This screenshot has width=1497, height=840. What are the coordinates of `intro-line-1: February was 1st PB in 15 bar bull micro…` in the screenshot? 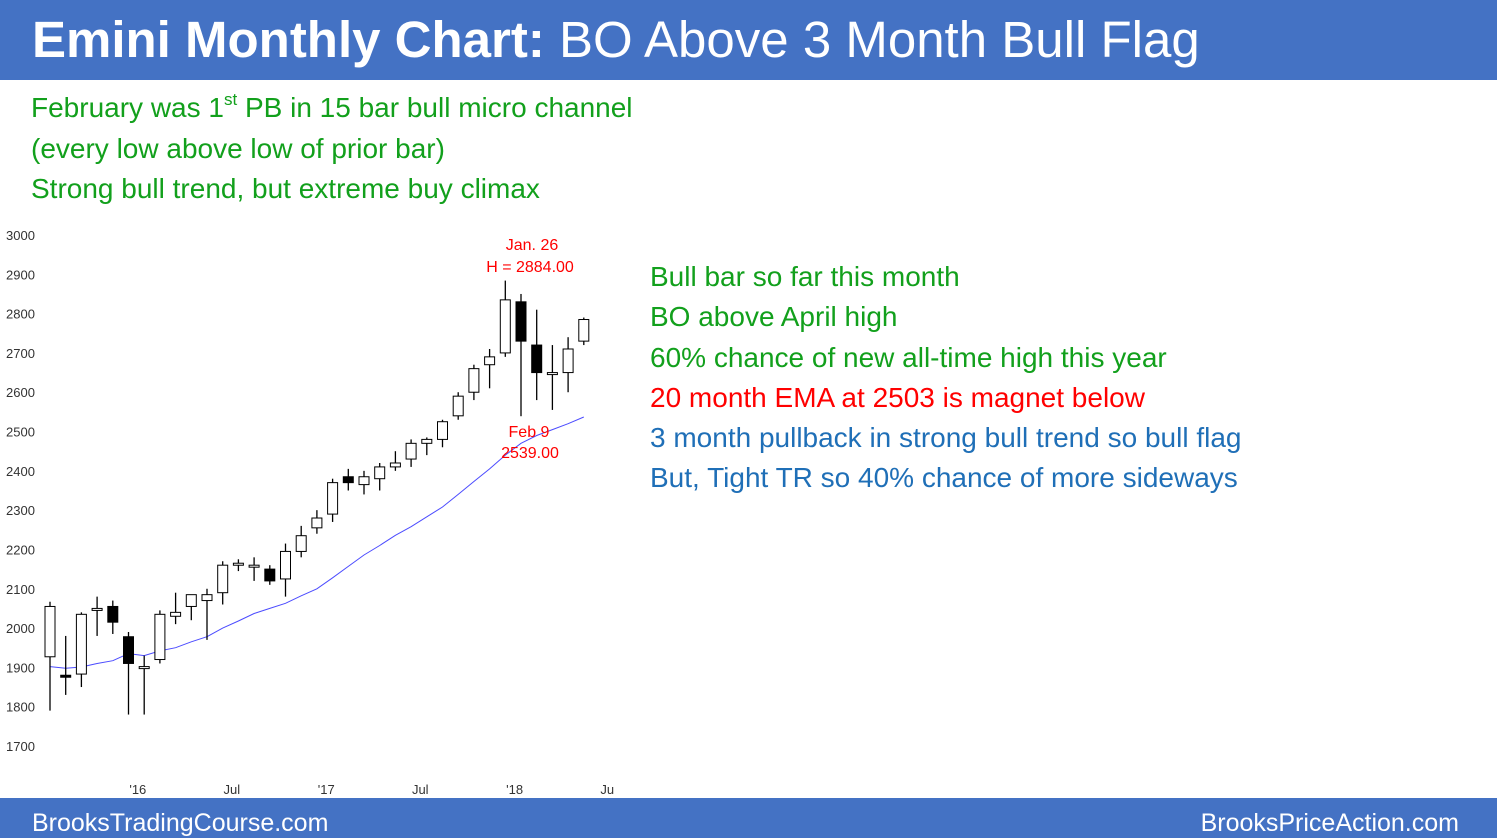 It's located at (332, 108).